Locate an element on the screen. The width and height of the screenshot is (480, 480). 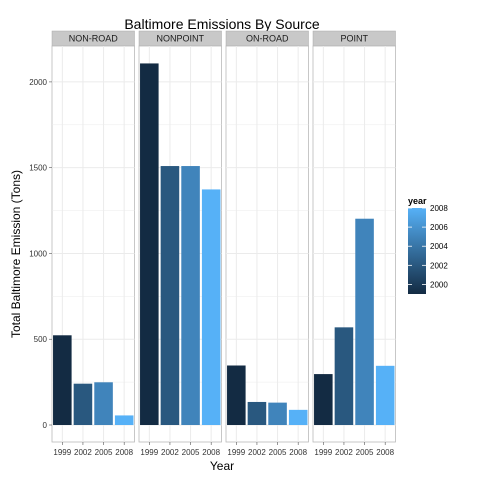
bar-non-road-2005 is located at coordinates (103, 403).